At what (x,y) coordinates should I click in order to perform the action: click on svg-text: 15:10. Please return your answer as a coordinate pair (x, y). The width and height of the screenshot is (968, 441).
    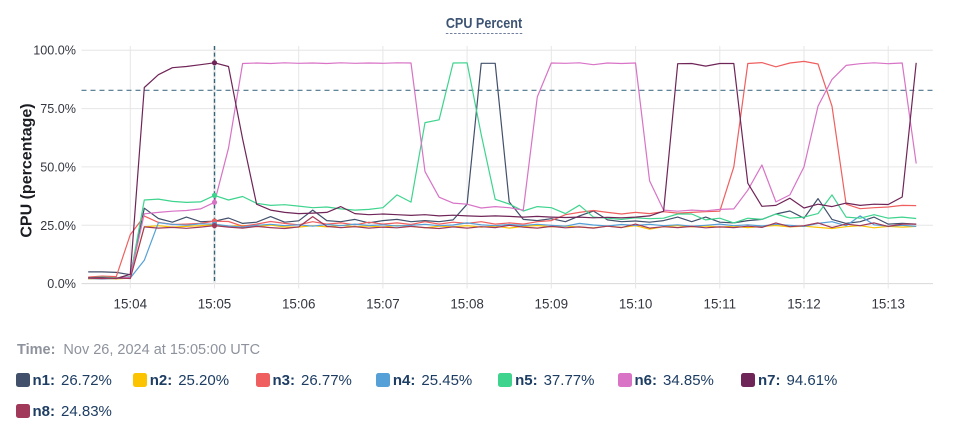
    Looking at the image, I should click on (636, 304).